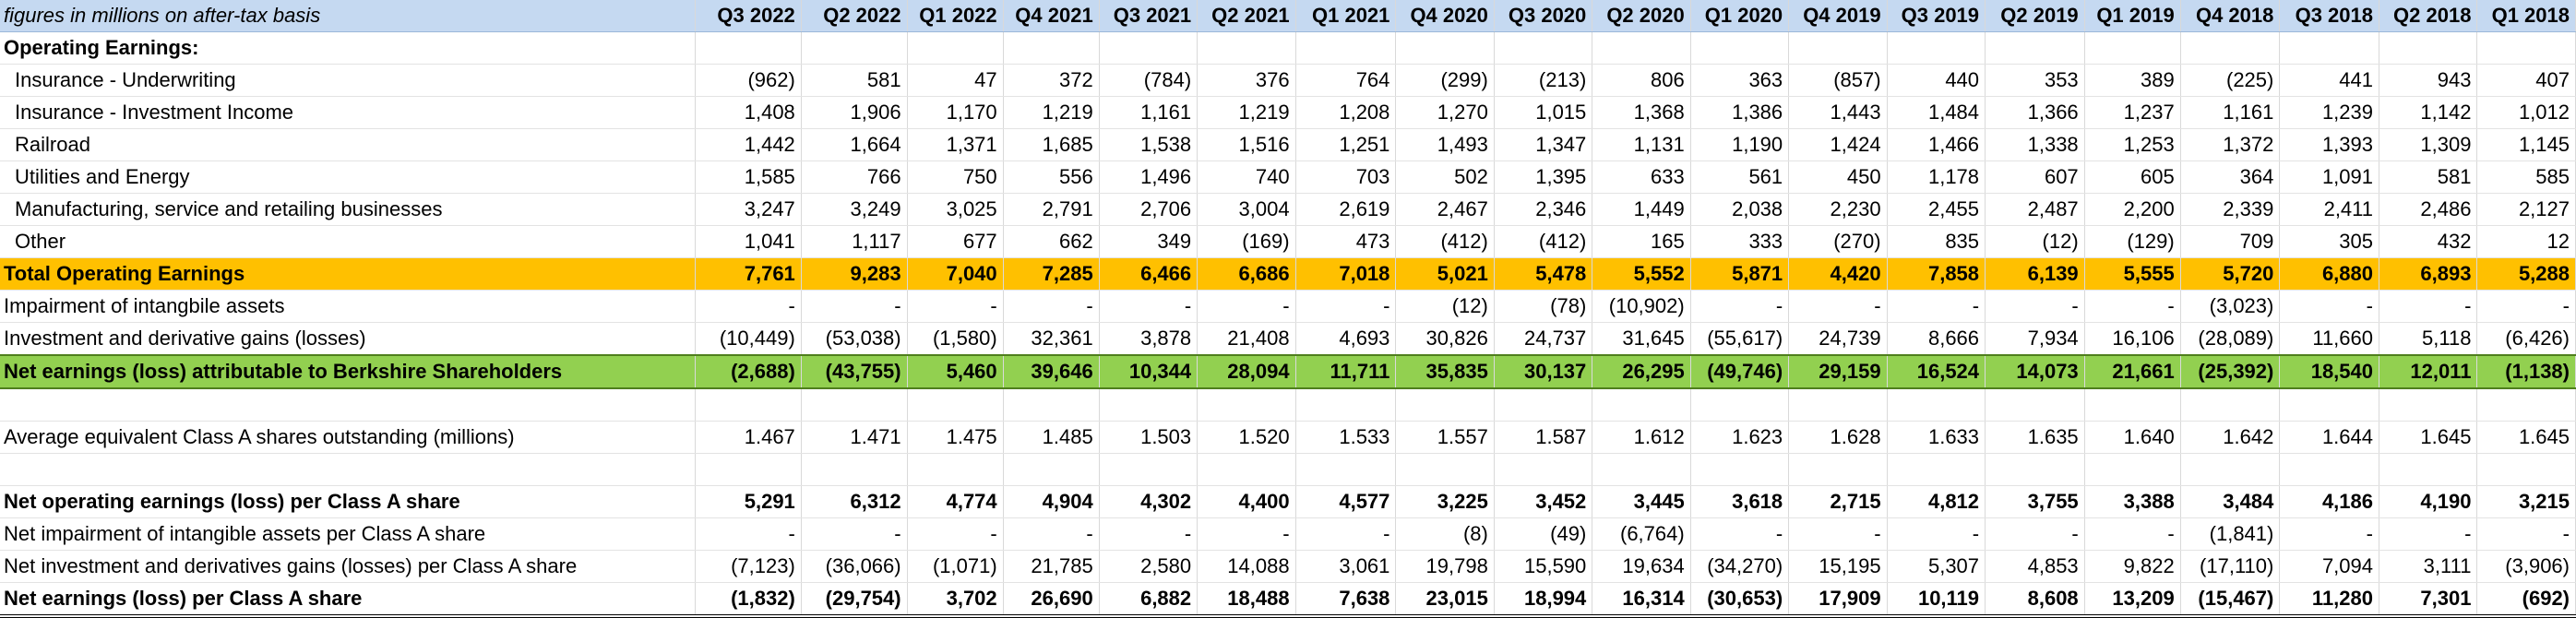 The image size is (2576, 618). I want to click on column-header: Q3 2019, so click(1937, 16).